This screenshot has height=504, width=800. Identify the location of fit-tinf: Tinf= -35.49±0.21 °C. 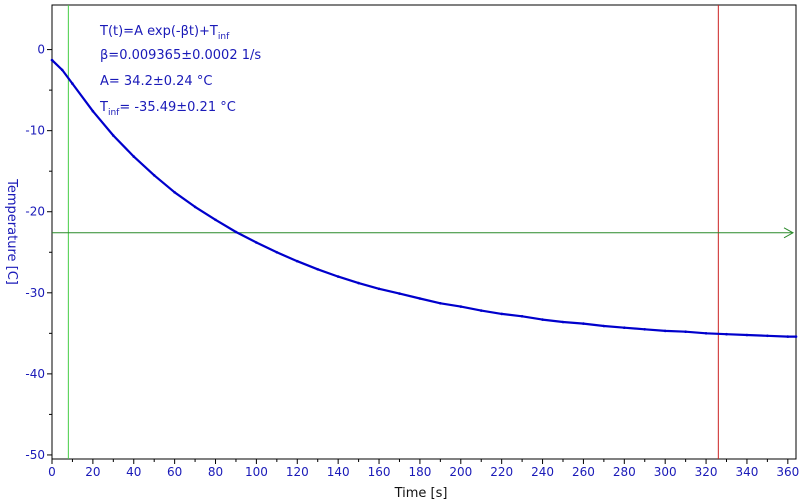
(167, 109).